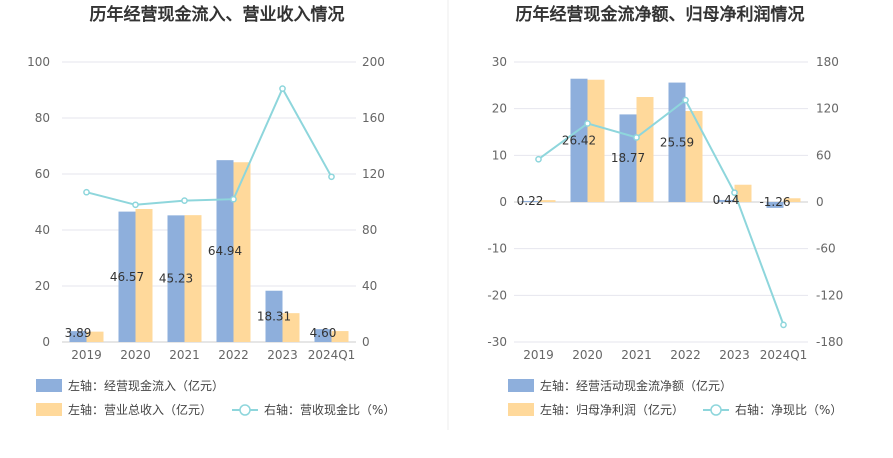 The image size is (893, 458). What do you see at coordinates (140, 409) in the screenshot?
I see `legend-label: 左轴：营业总收入（亿元）` at bounding box center [140, 409].